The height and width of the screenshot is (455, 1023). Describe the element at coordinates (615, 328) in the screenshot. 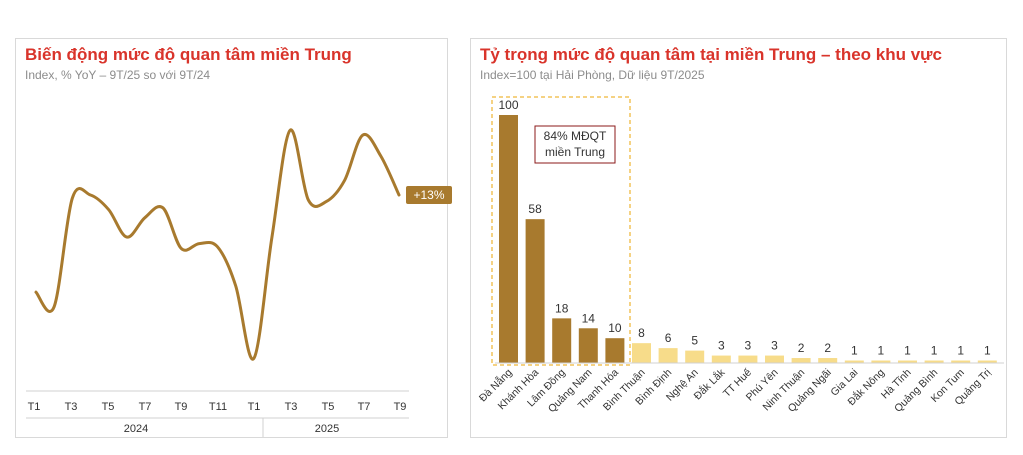

I see `bar-value-label: 10` at that location.